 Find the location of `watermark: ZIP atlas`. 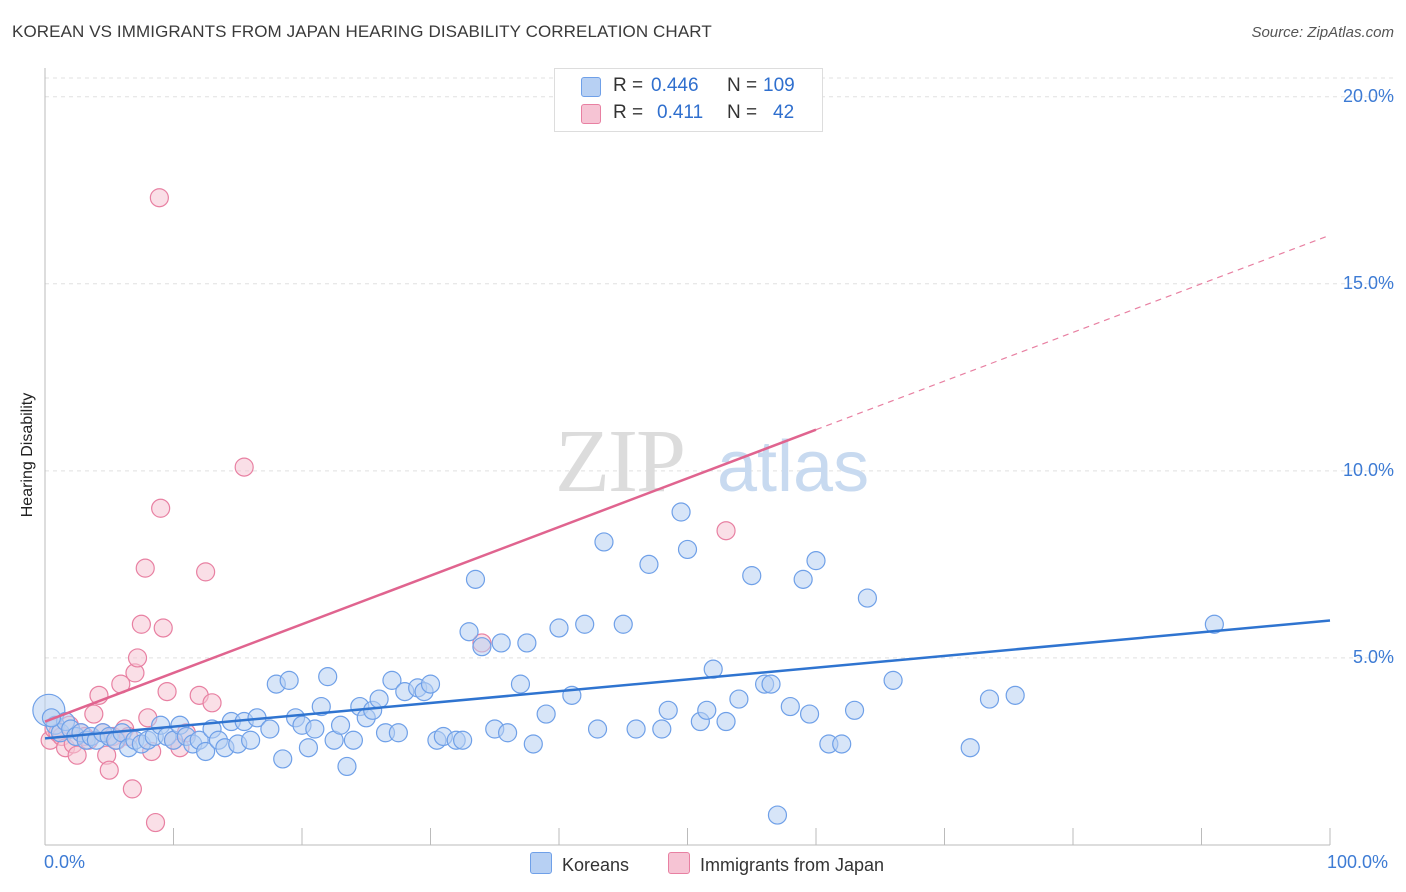

watermark: ZIP atlas is located at coordinates (712, 461).